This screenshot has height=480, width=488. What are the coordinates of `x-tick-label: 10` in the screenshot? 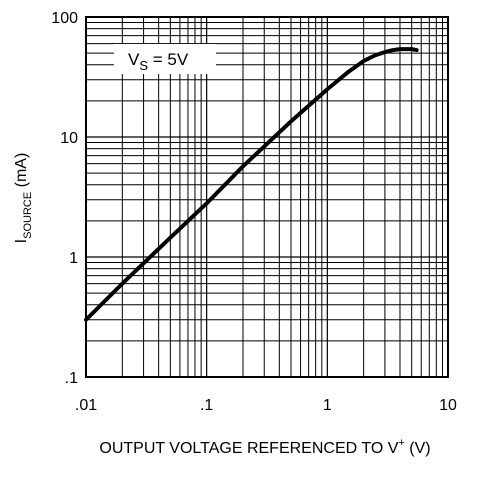 It's located at (448, 405).